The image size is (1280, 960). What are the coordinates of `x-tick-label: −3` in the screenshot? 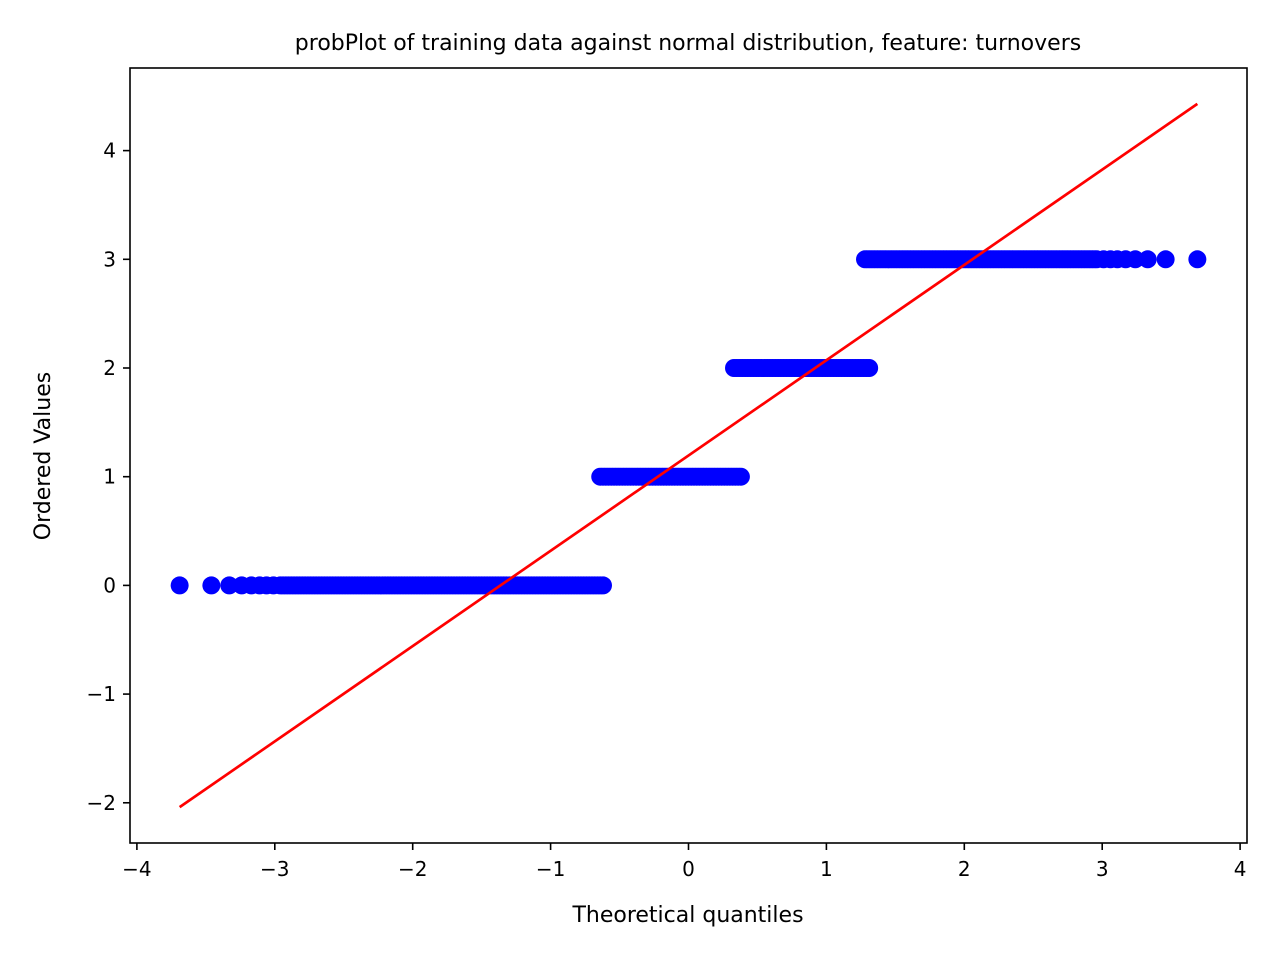 It's located at (274, 869).